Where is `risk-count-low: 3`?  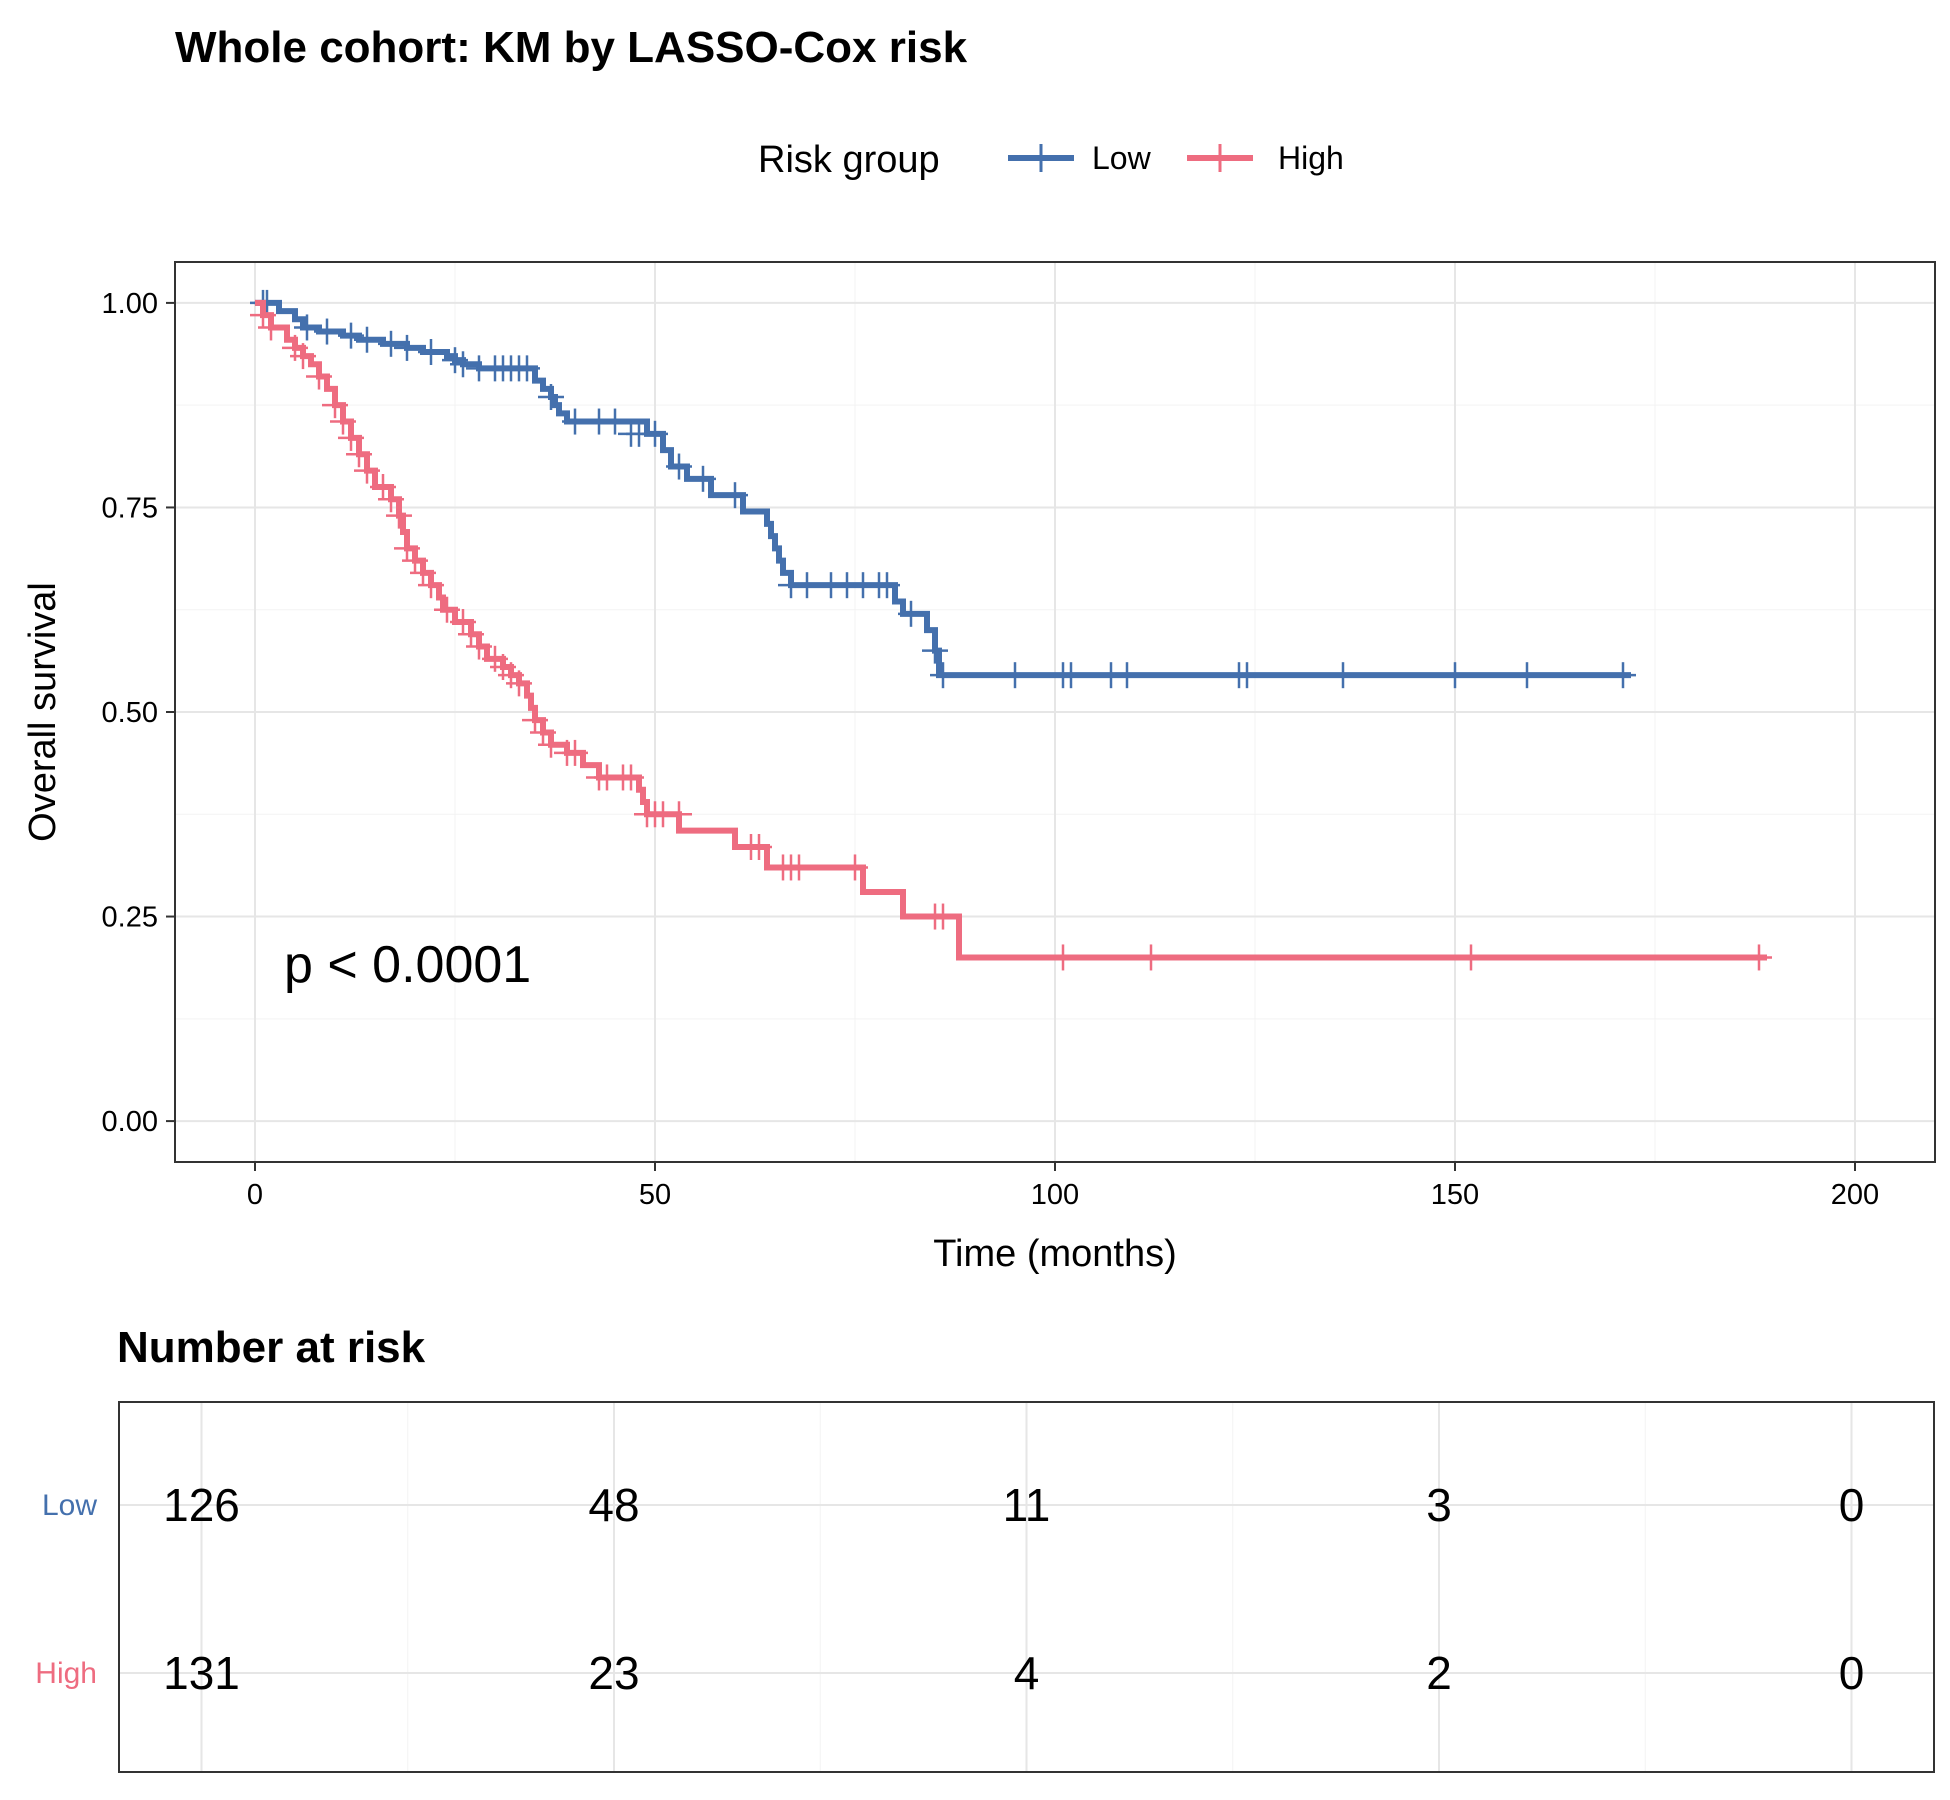 risk-count-low: 3 is located at coordinates (1439, 1505).